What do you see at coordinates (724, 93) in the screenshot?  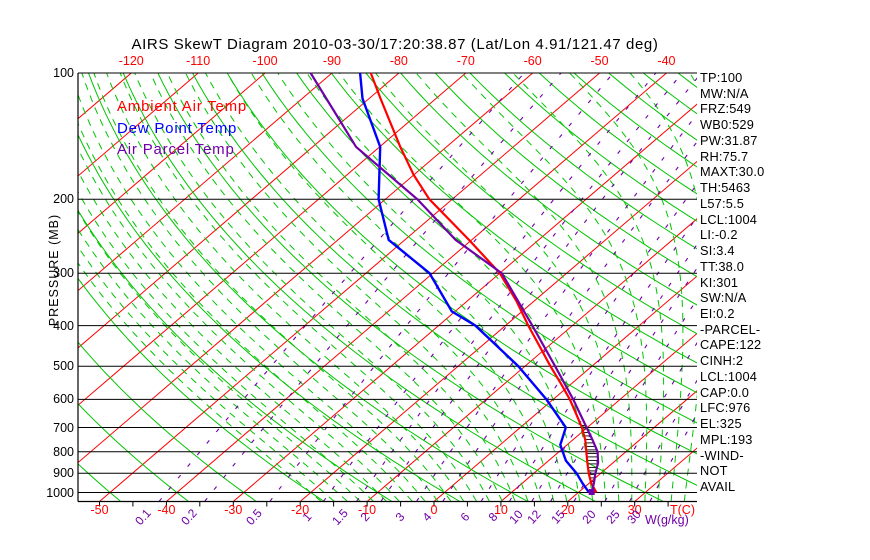 I see `stat-line: MW:N/A` at bounding box center [724, 93].